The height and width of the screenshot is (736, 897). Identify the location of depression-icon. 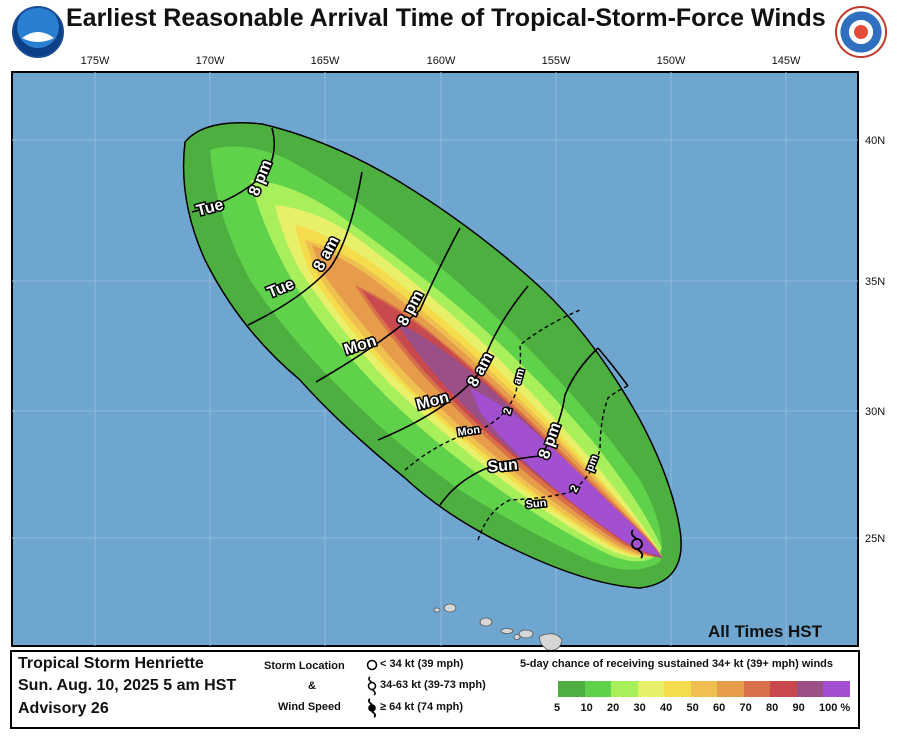
(372, 665).